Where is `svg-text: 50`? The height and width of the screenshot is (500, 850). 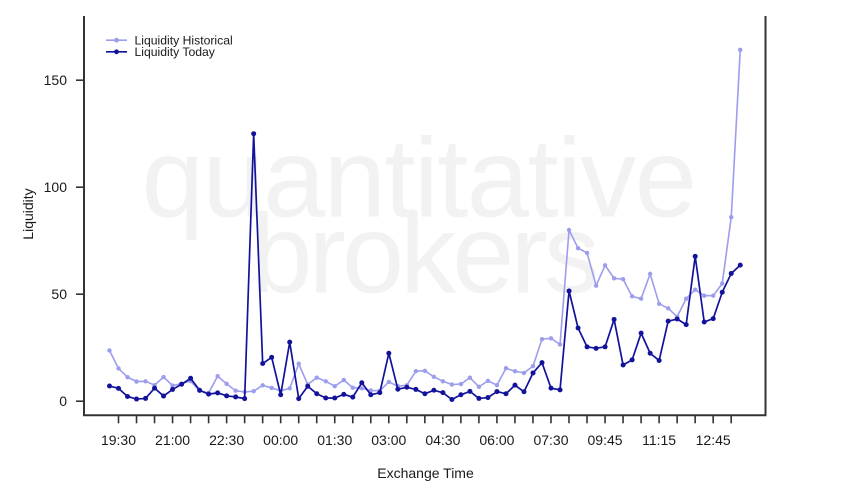
svg-text: 50 is located at coordinates (59, 294).